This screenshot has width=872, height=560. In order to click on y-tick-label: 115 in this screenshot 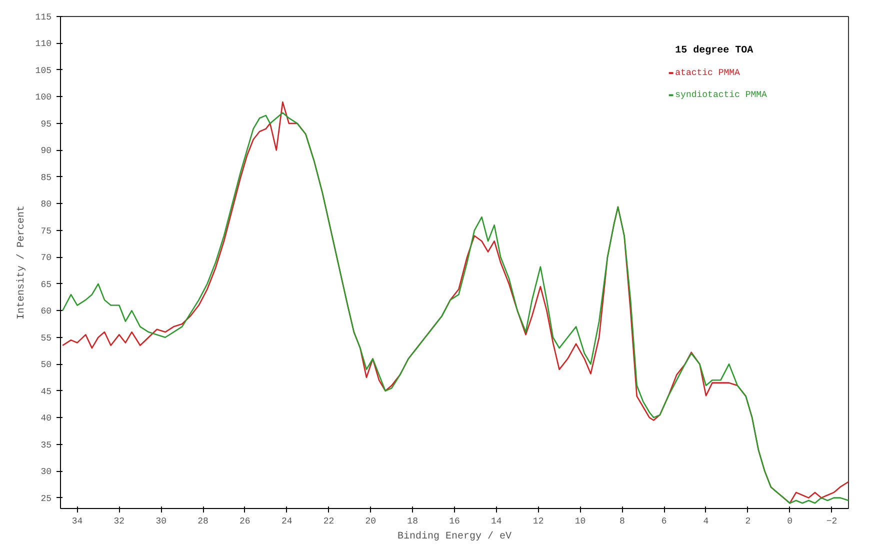, I will do `click(43, 17)`.